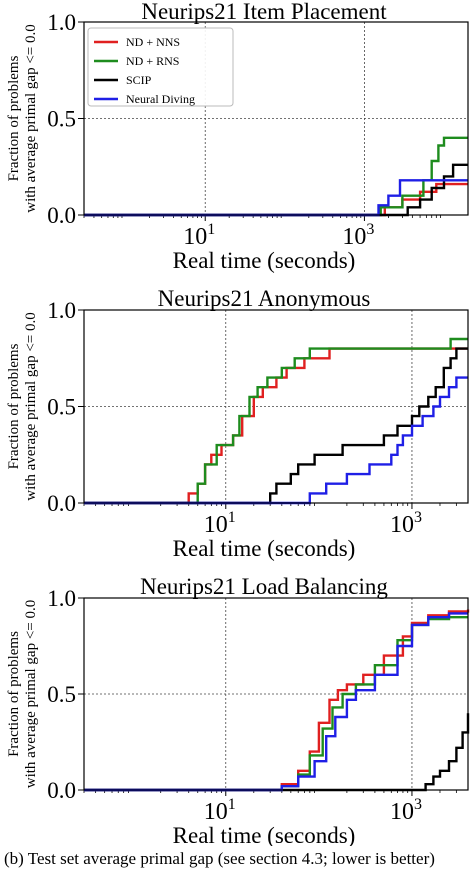 Image resolution: width=474 pixels, height=871 pixels. I want to click on chart-title: Neurips21 Load Balancing, so click(264, 586).